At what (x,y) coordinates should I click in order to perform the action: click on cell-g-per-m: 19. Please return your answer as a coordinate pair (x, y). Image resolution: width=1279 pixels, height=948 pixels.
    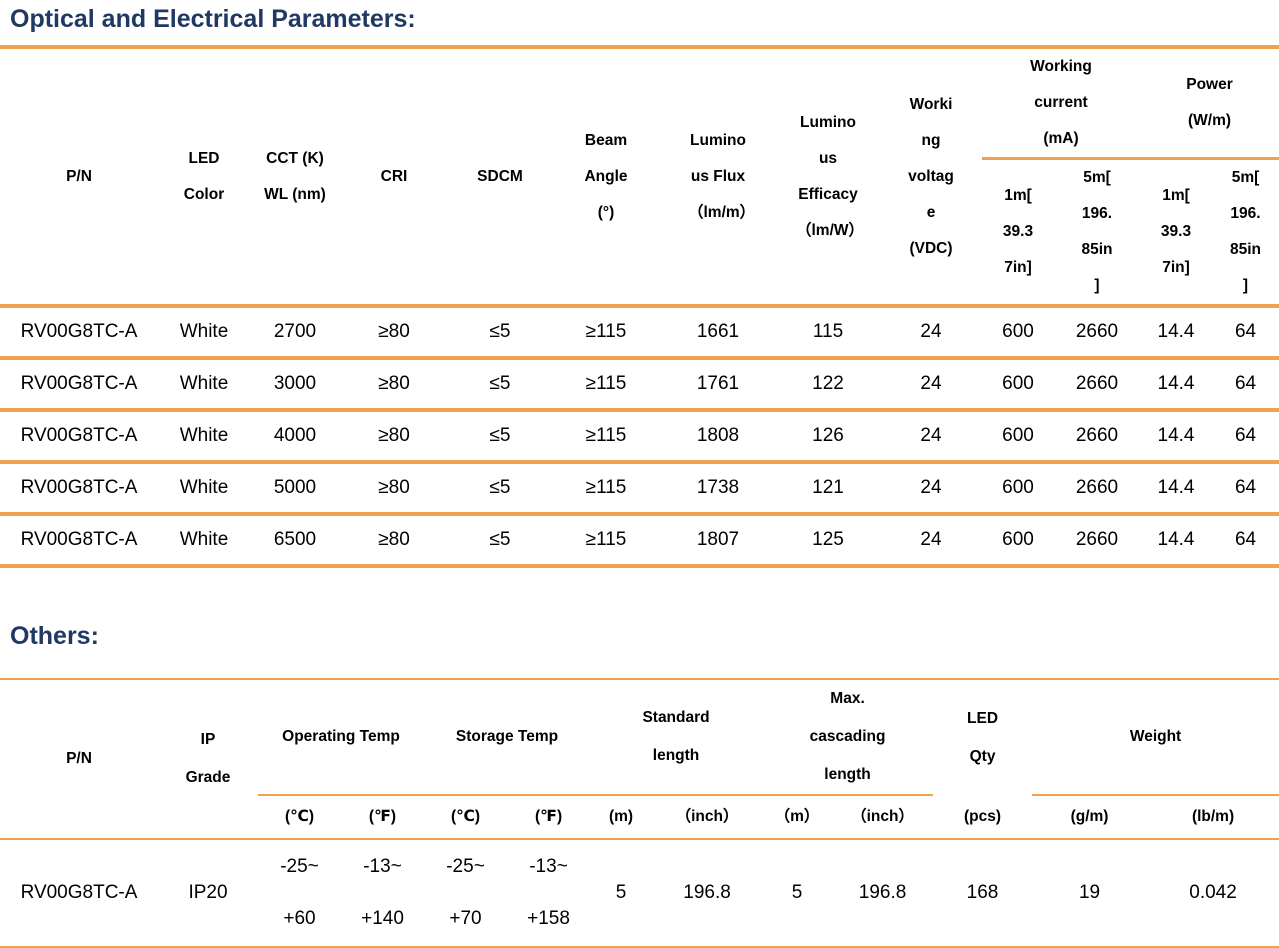
    Looking at the image, I should click on (1090, 892).